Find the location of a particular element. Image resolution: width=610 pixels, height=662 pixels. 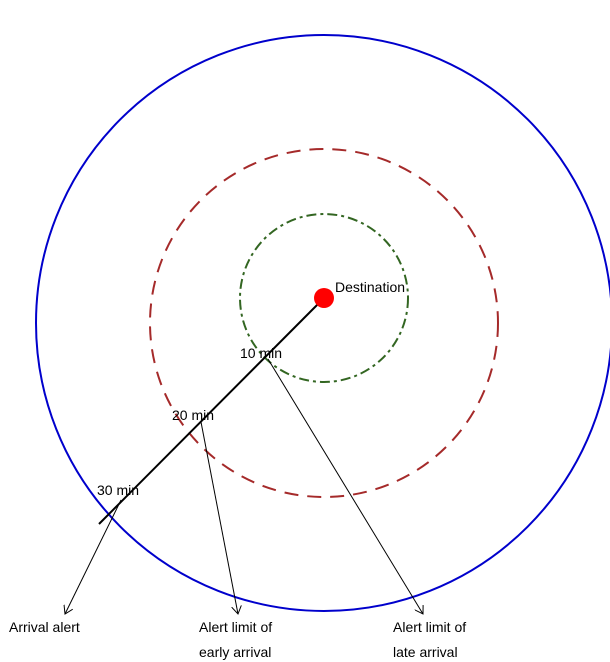

early-arrival-label-line2: early arrival is located at coordinates (235, 652).